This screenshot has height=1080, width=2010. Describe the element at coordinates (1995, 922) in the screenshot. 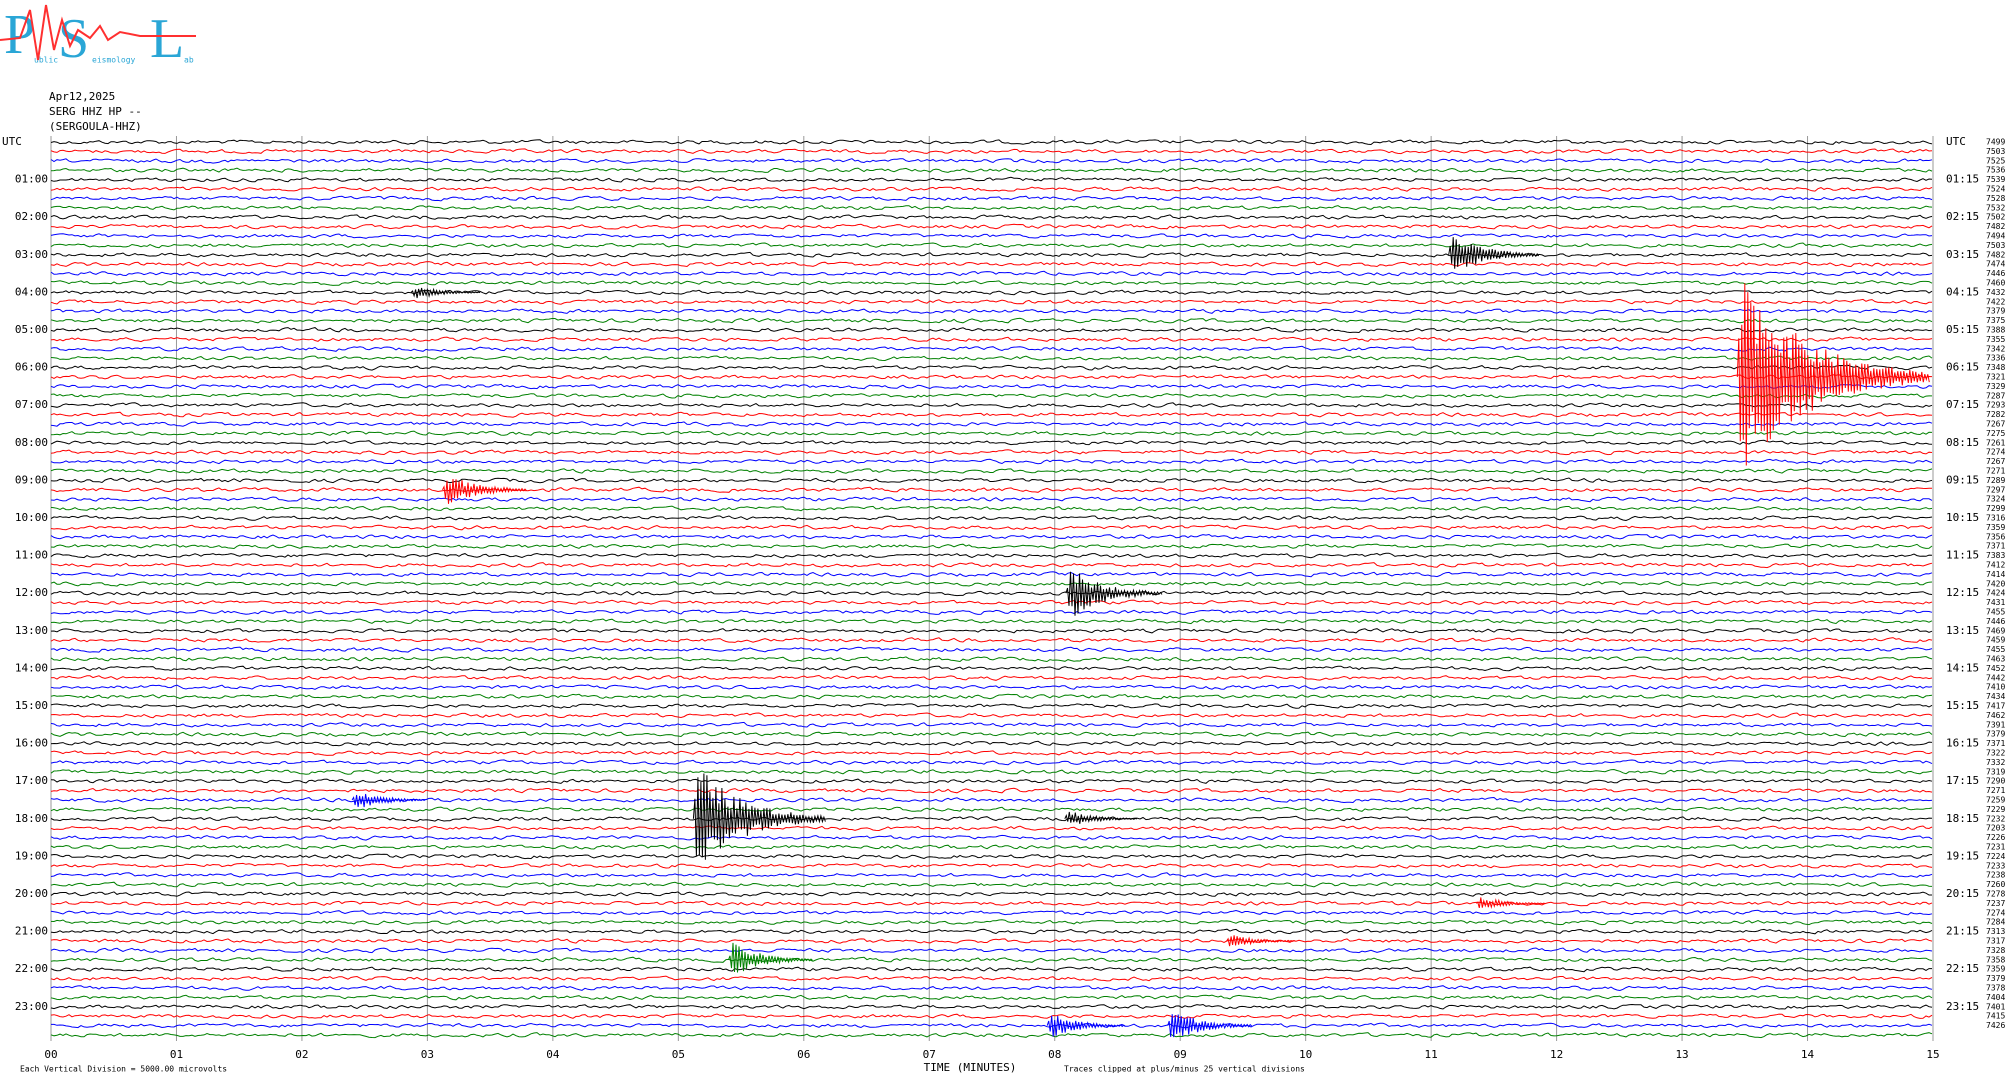

I see `trace-label: 7284` at that location.